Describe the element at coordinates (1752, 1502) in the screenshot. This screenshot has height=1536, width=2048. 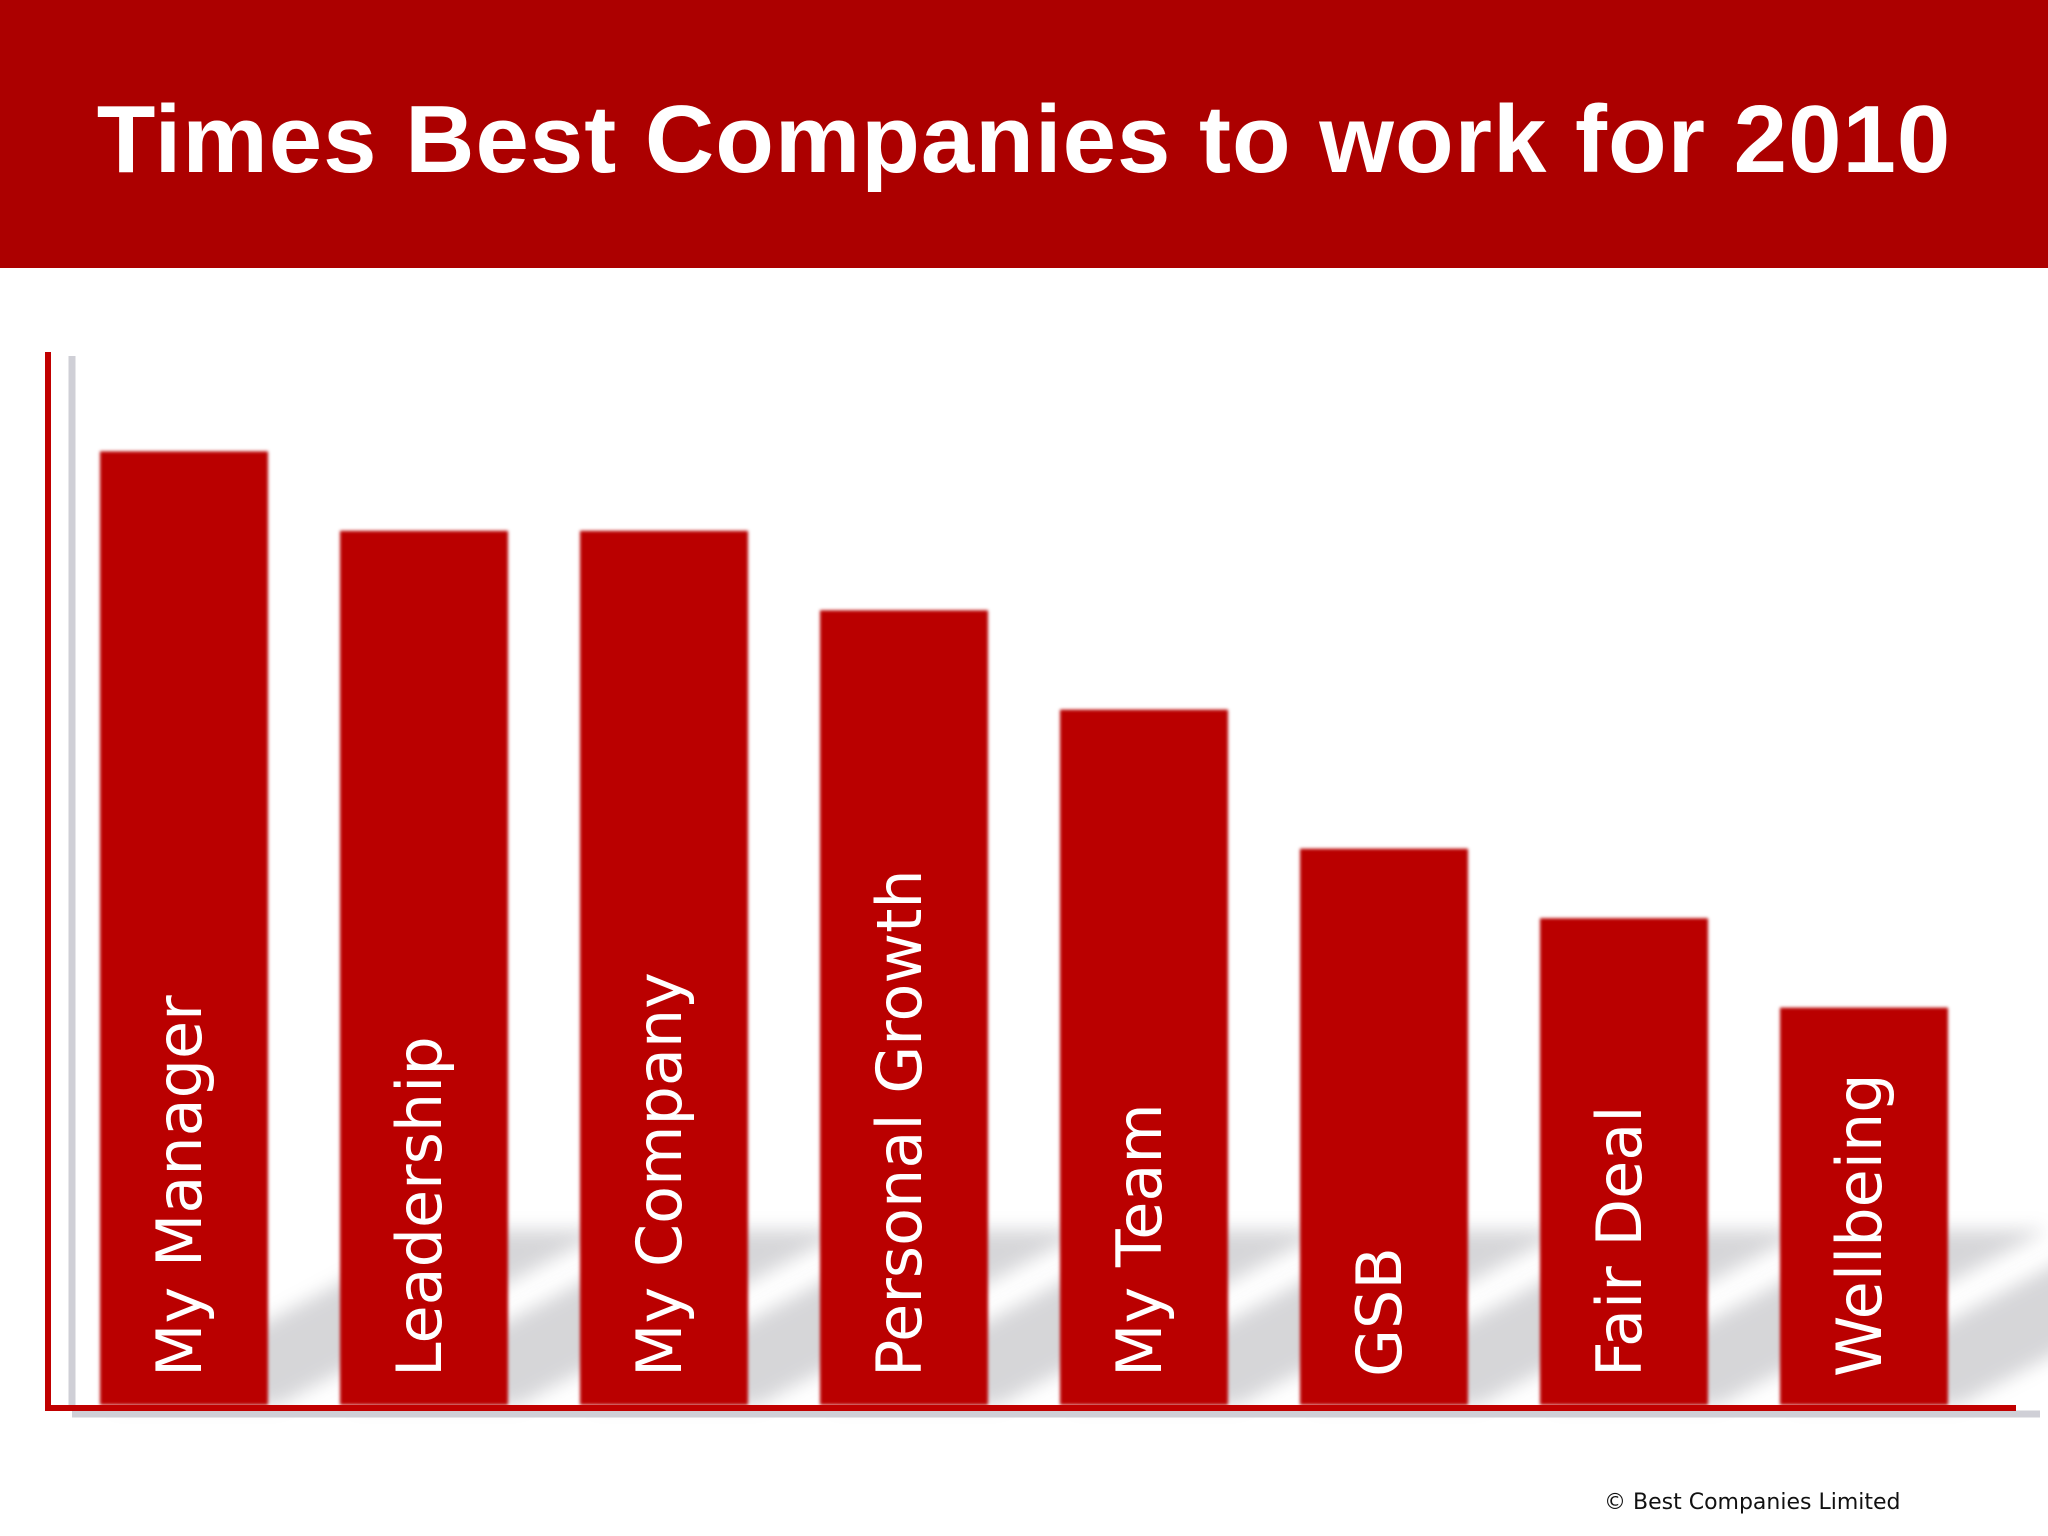
I see `copyright-note: © Best Companies Limited` at that location.